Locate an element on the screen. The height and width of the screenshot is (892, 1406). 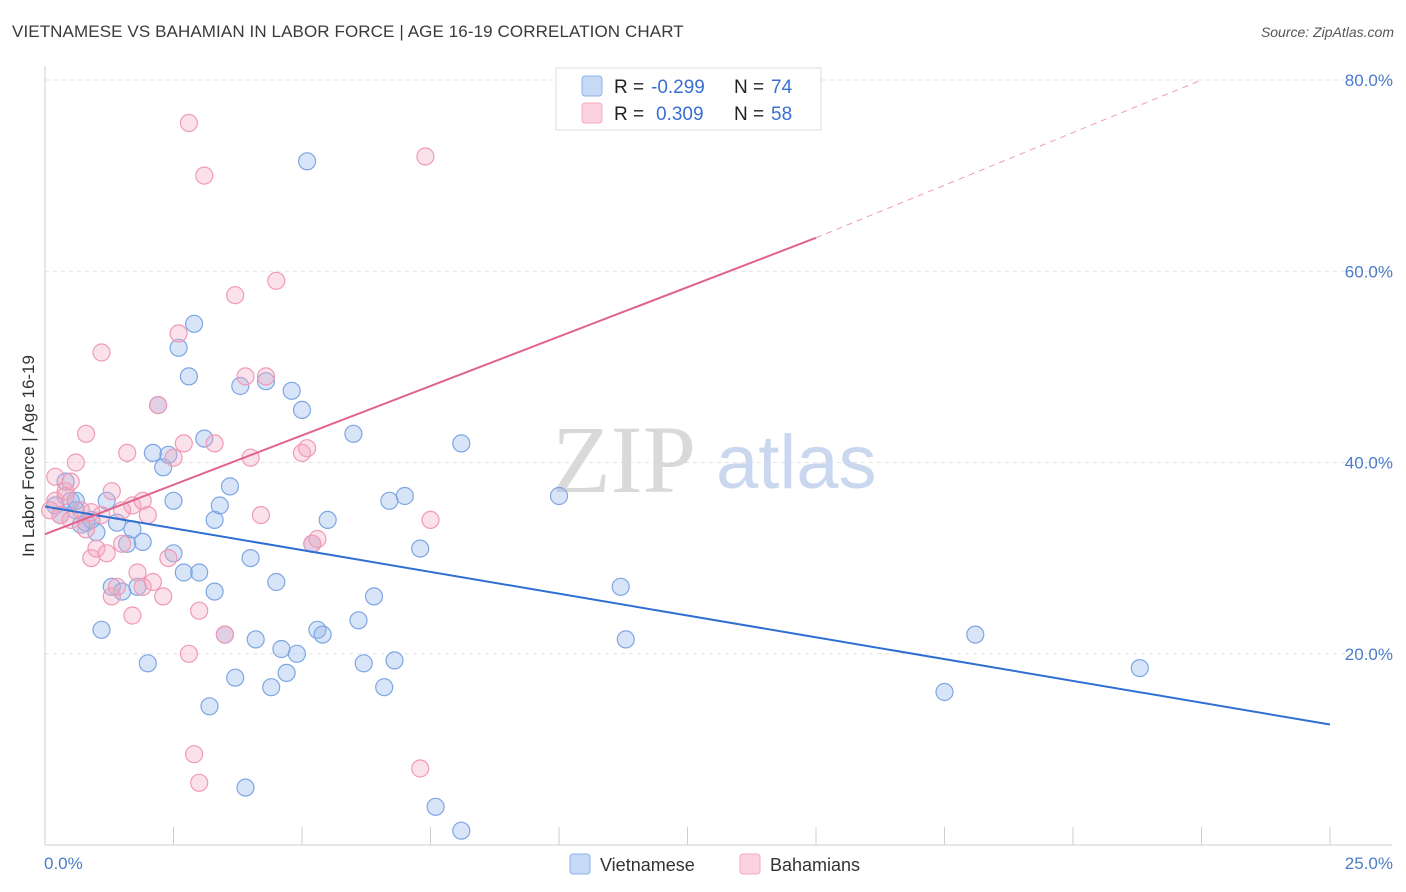
legend-top: R = -0.299 N = 74 R = 0.309 N = 58 is located at coordinates (688, 99).